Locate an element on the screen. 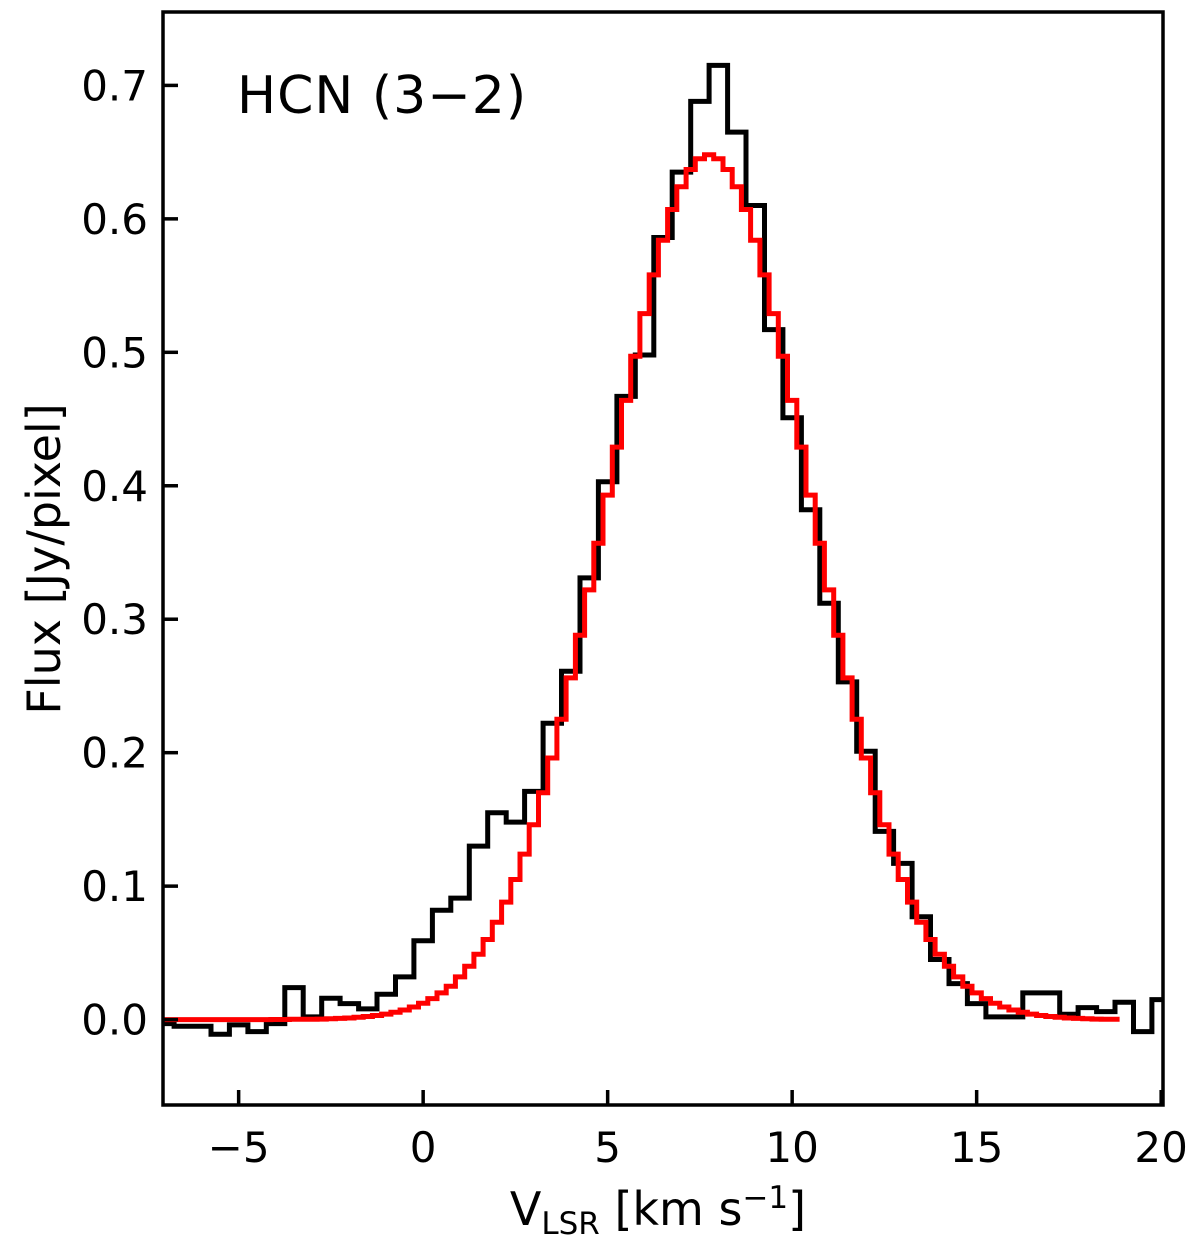 The width and height of the screenshot is (1200, 1248). y-axis-label: Flux [Jy/pixel] is located at coordinates (44, 559).